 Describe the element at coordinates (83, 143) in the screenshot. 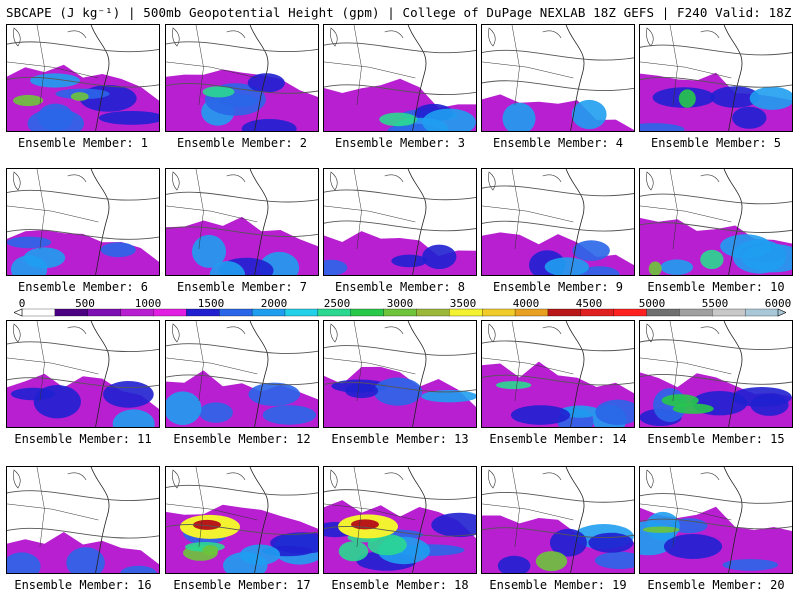

I see `ensemble-member-label: Ensemble Member: 1` at that location.